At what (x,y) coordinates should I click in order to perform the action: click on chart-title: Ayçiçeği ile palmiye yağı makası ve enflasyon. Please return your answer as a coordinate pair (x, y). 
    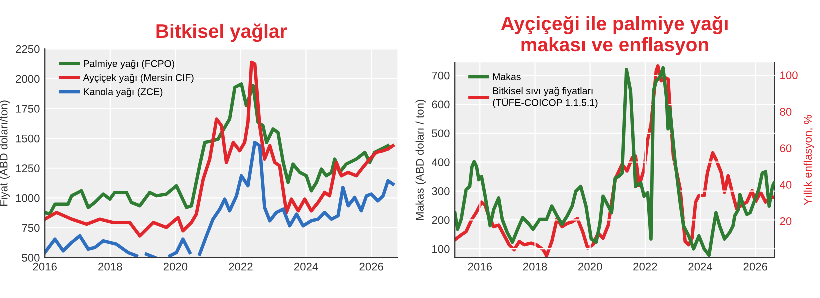
    Looking at the image, I should click on (614, 36).